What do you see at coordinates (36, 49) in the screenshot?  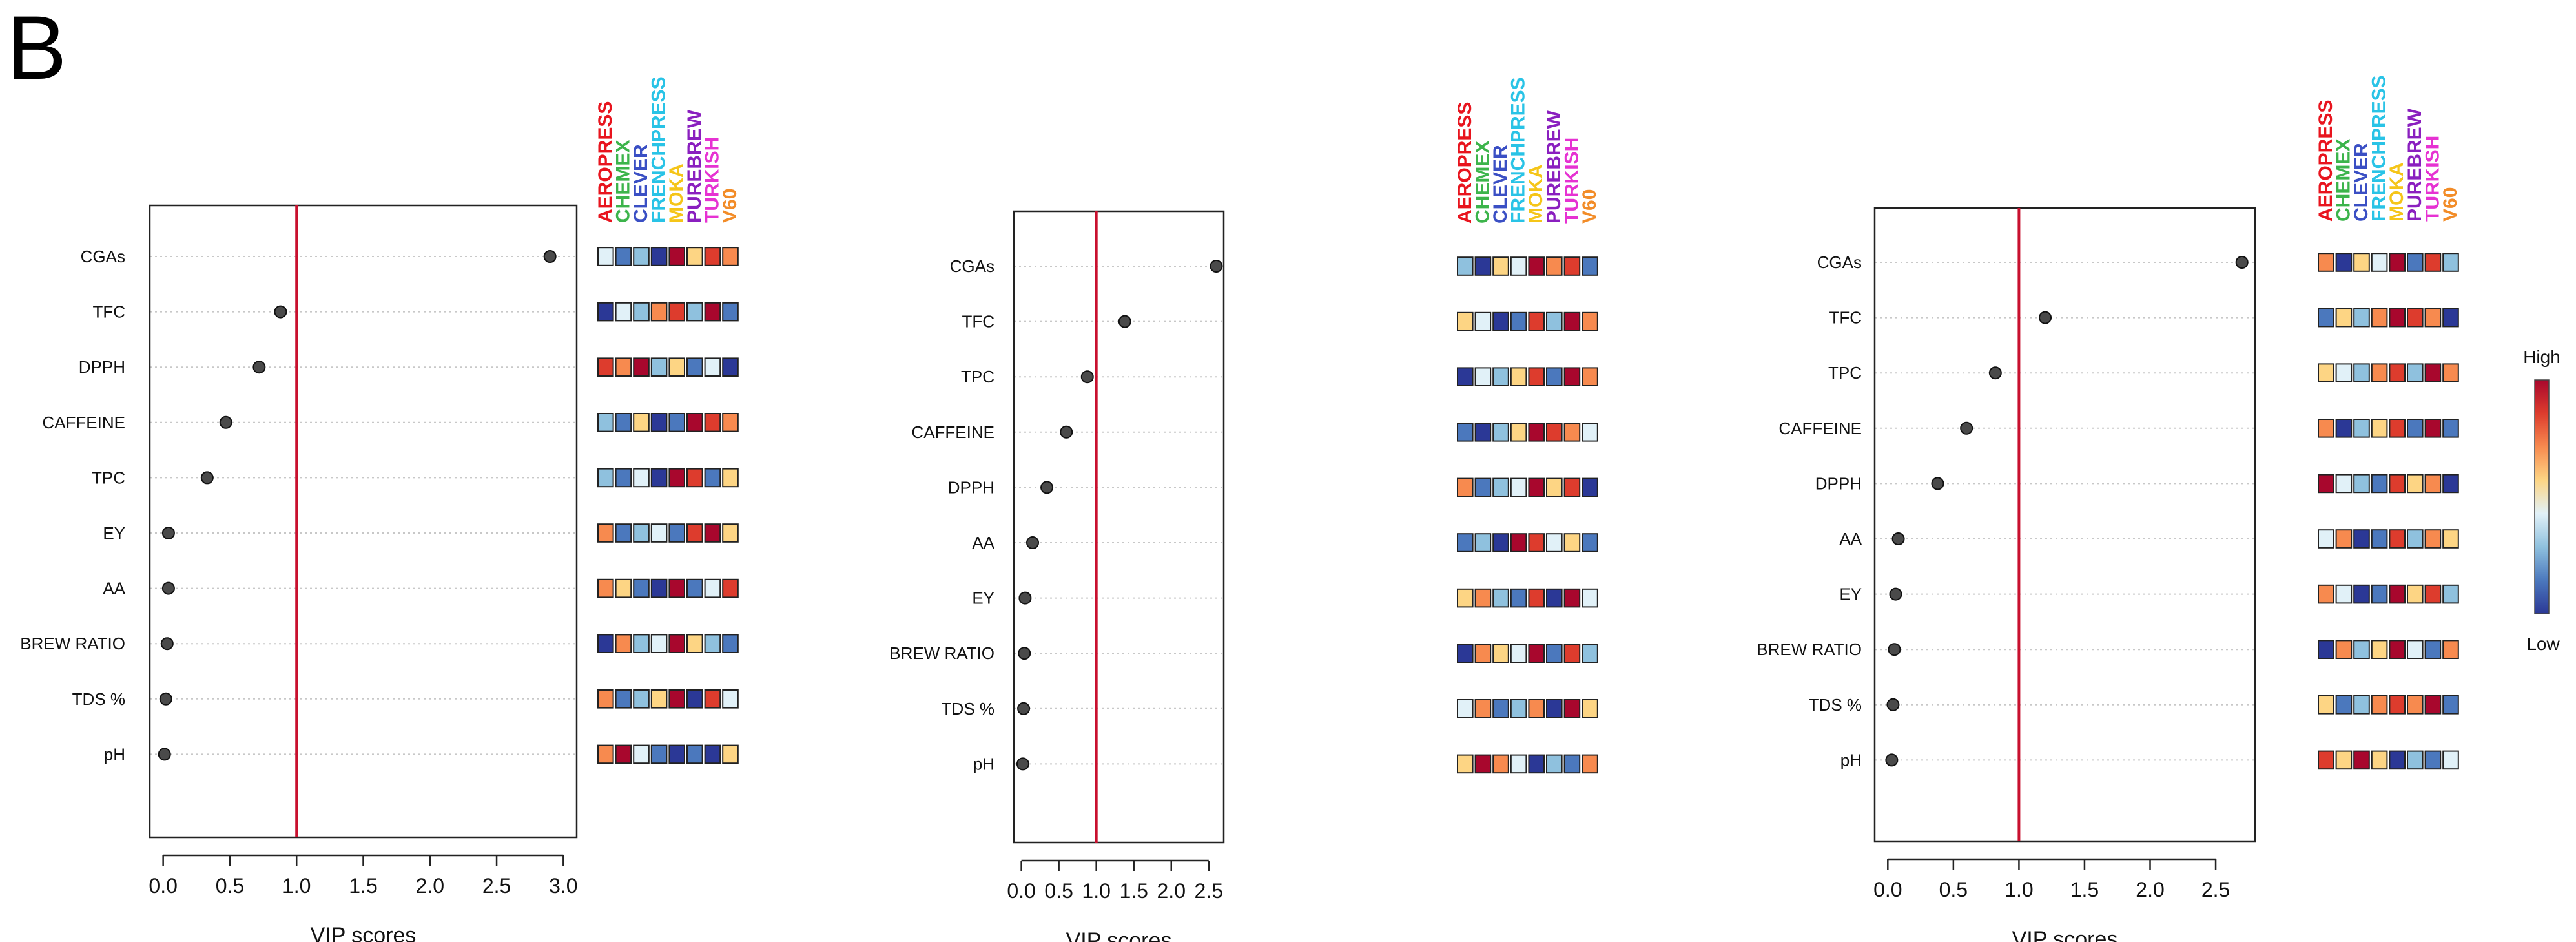 I see `panel-label: B` at bounding box center [36, 49].